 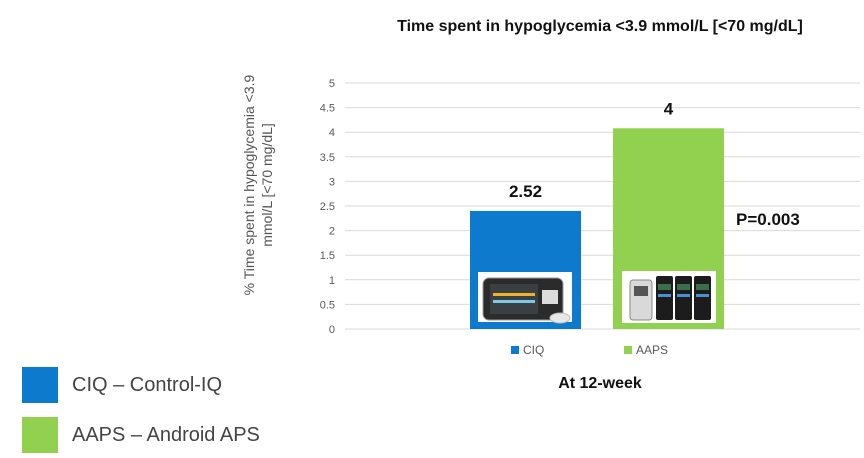 What do you see at coordinates (600, 383) in the screenshot?
I see `x-axis-label: At 12-week` at bounding box center [600, 383].